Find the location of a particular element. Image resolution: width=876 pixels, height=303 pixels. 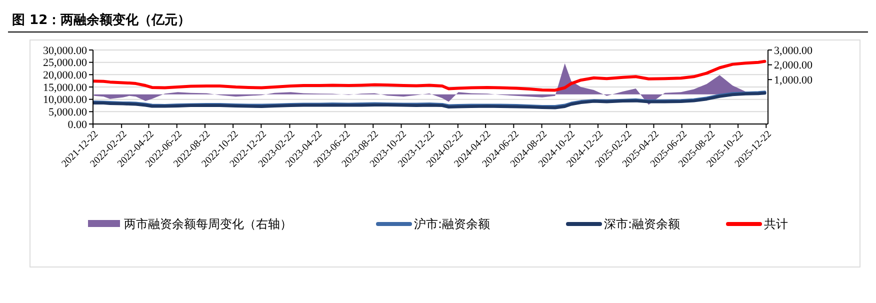

y-tick-label: 5,000.00 is located at coordinates (68, 112).